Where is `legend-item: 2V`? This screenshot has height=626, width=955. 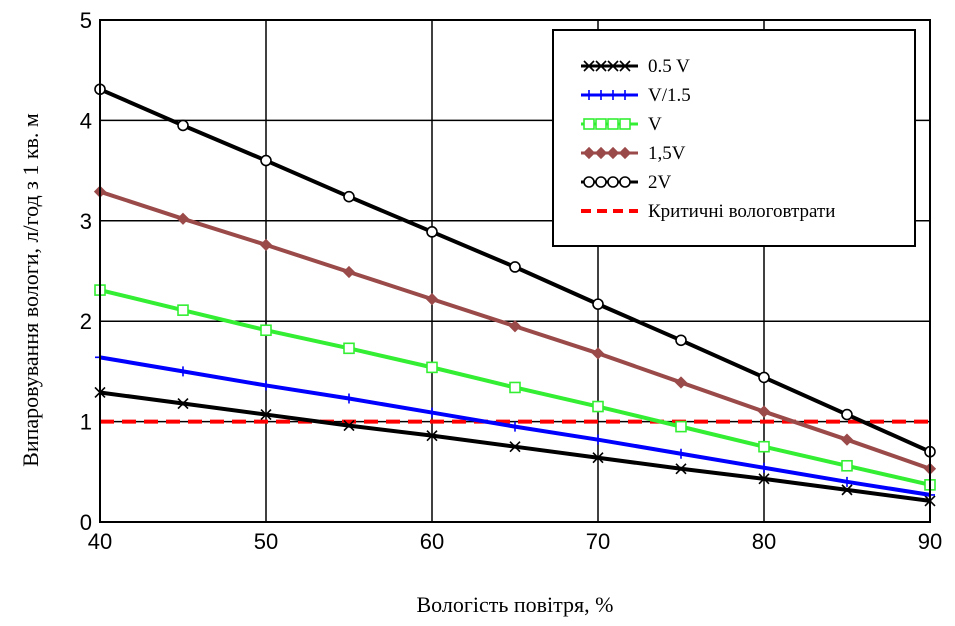 legend-item: 2V is located at coordinates (626, 182).